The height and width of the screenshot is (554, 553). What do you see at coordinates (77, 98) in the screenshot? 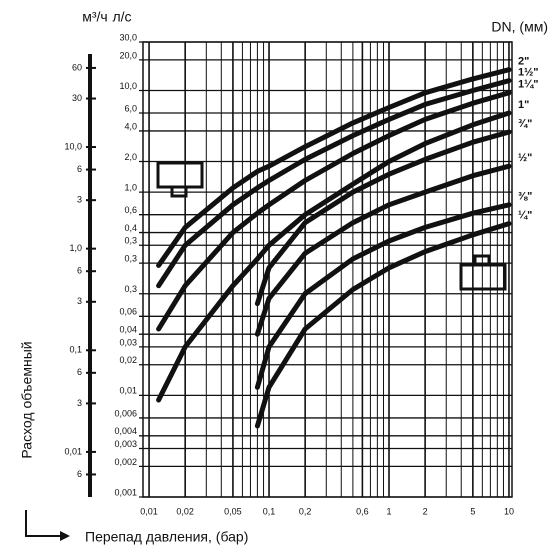
I see `y2-tick-label: 30` at bounding box center [77, 98].